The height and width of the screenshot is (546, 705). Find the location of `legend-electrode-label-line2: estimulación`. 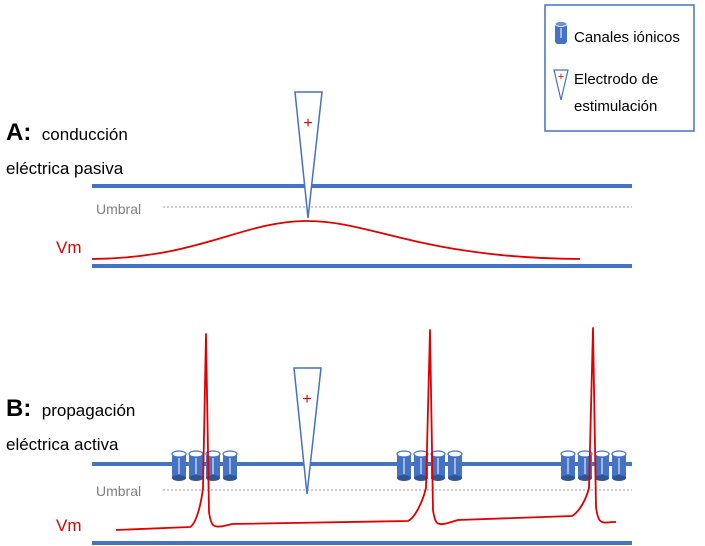

legend-electrode-label-line2: estimulación is located at coordinates (615, 106).